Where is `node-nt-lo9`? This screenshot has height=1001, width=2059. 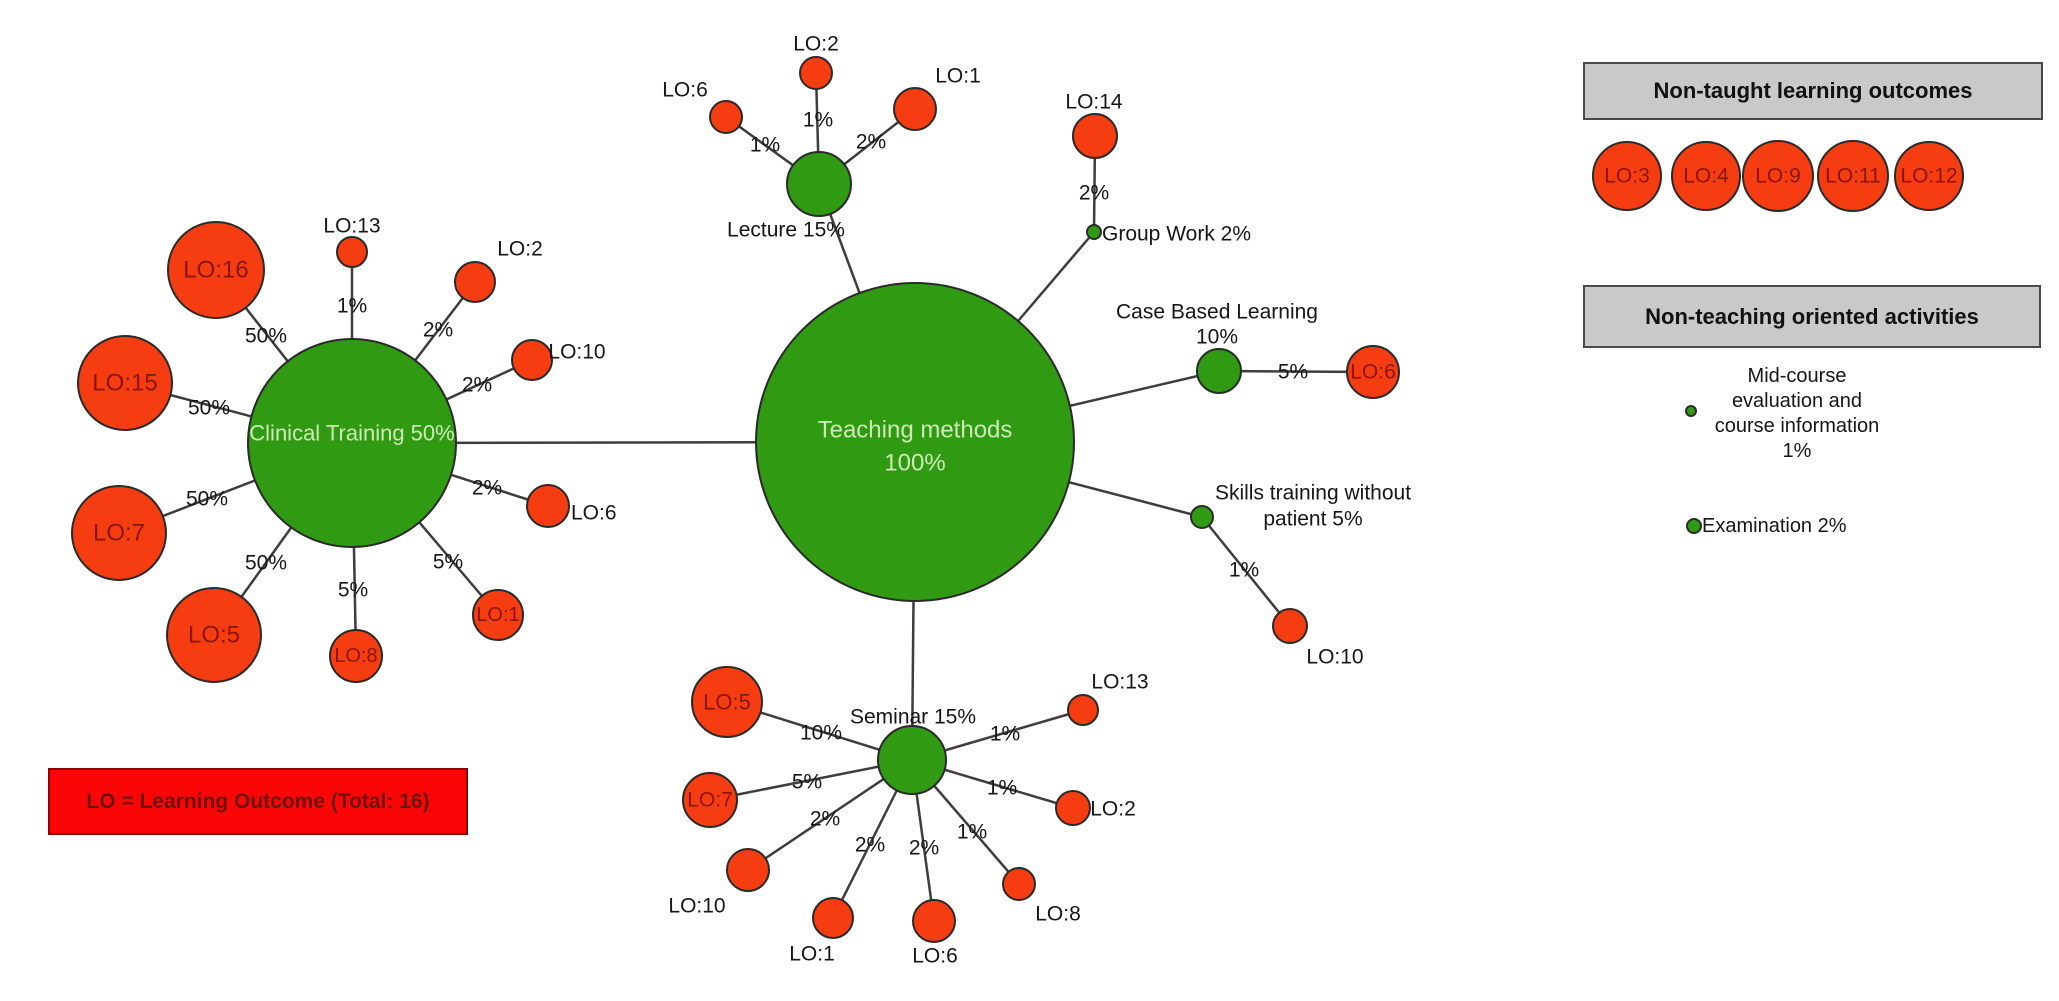 node-nt-lo9 is located at coordinates (1778, 176).